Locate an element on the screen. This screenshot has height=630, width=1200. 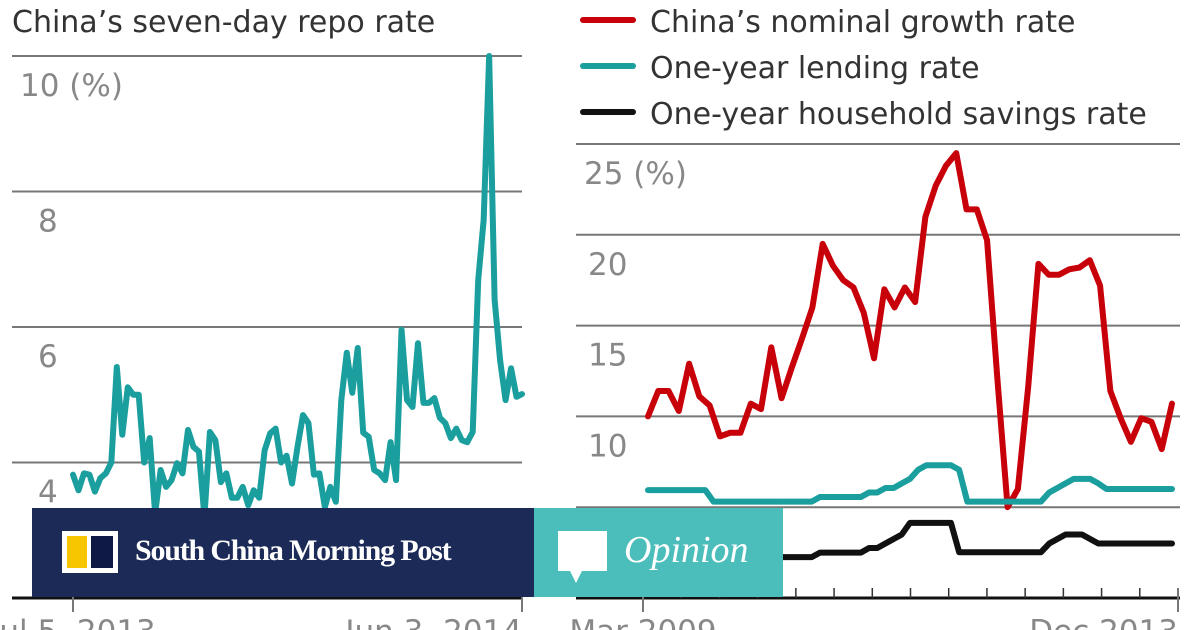
scmp-logo-icon is located at coordinates (90, 552).